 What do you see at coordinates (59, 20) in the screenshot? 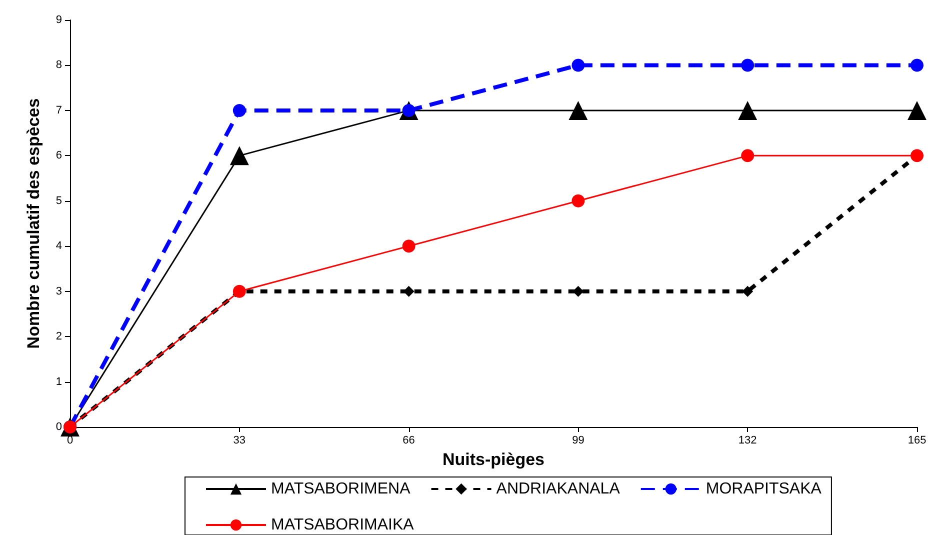
I see `y-tick-label: 9` at bounding box center [59, 20].